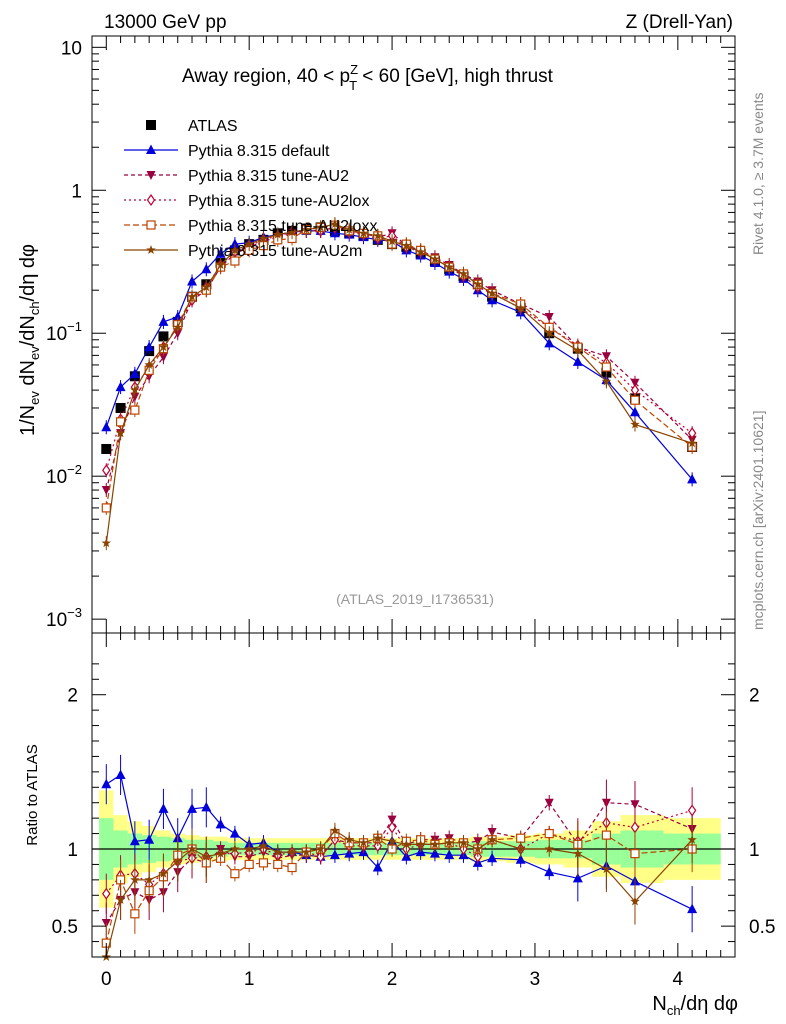 The image size is (786, 1024). Describe the element at coordinates (674, 1010) in the screenshot. I see `xlabel-s1: ch` at that location.